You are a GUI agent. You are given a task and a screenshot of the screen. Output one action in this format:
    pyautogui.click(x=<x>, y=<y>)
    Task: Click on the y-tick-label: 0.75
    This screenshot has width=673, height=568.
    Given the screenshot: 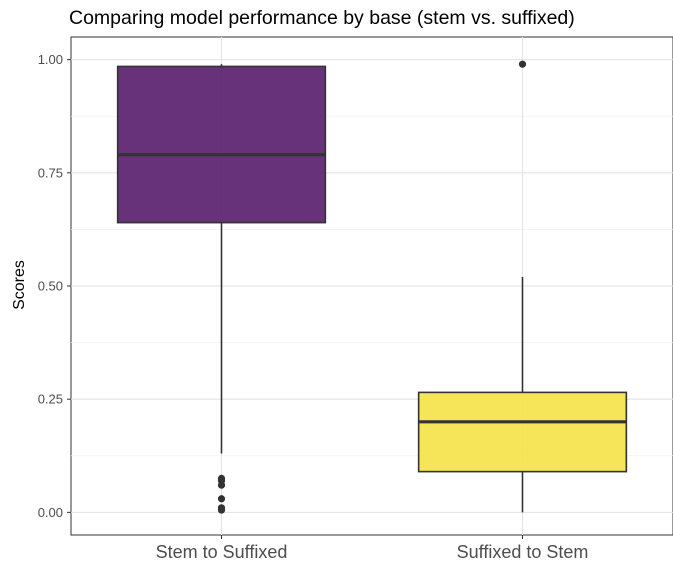 What is the action you would take?
    pyautogui.click(x=50, y=172)
    